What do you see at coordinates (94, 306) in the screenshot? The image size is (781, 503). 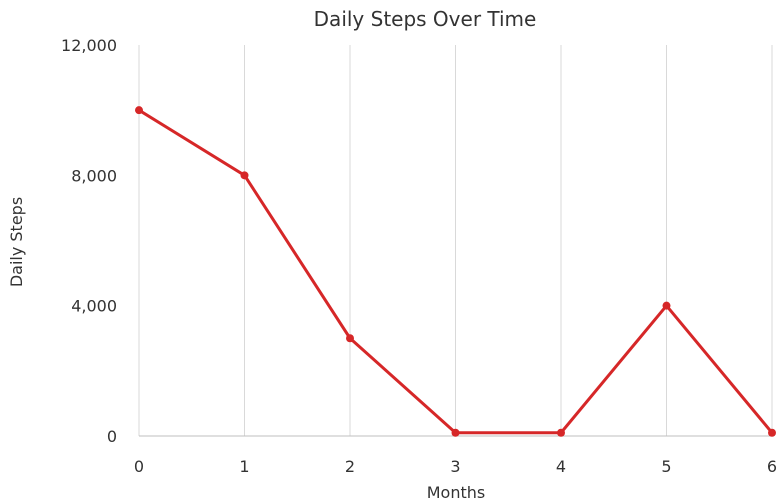 I see `y-tick-label-1: 4,000` at bounding box center [94, 306].